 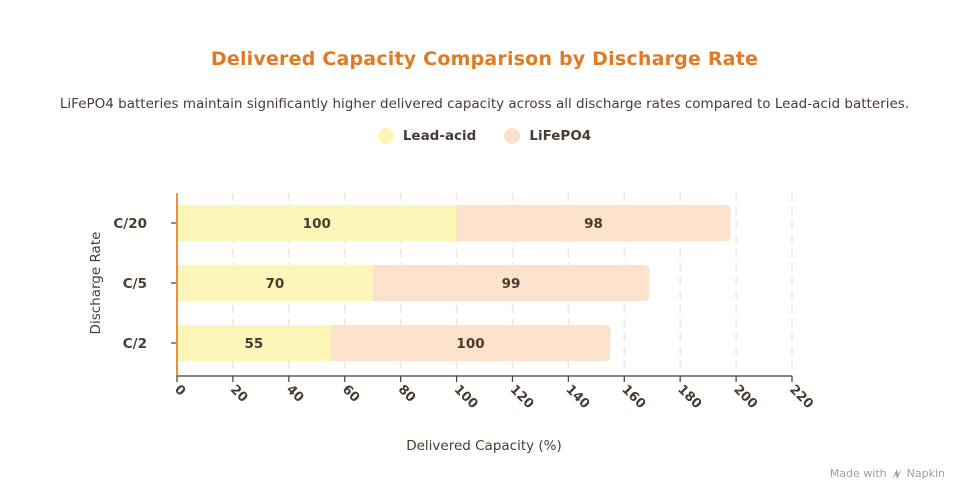 What do you see at coordinates (801, 397) in the screenshot?
I see `x-tick-label: 220` at bounding box center [801, 397].